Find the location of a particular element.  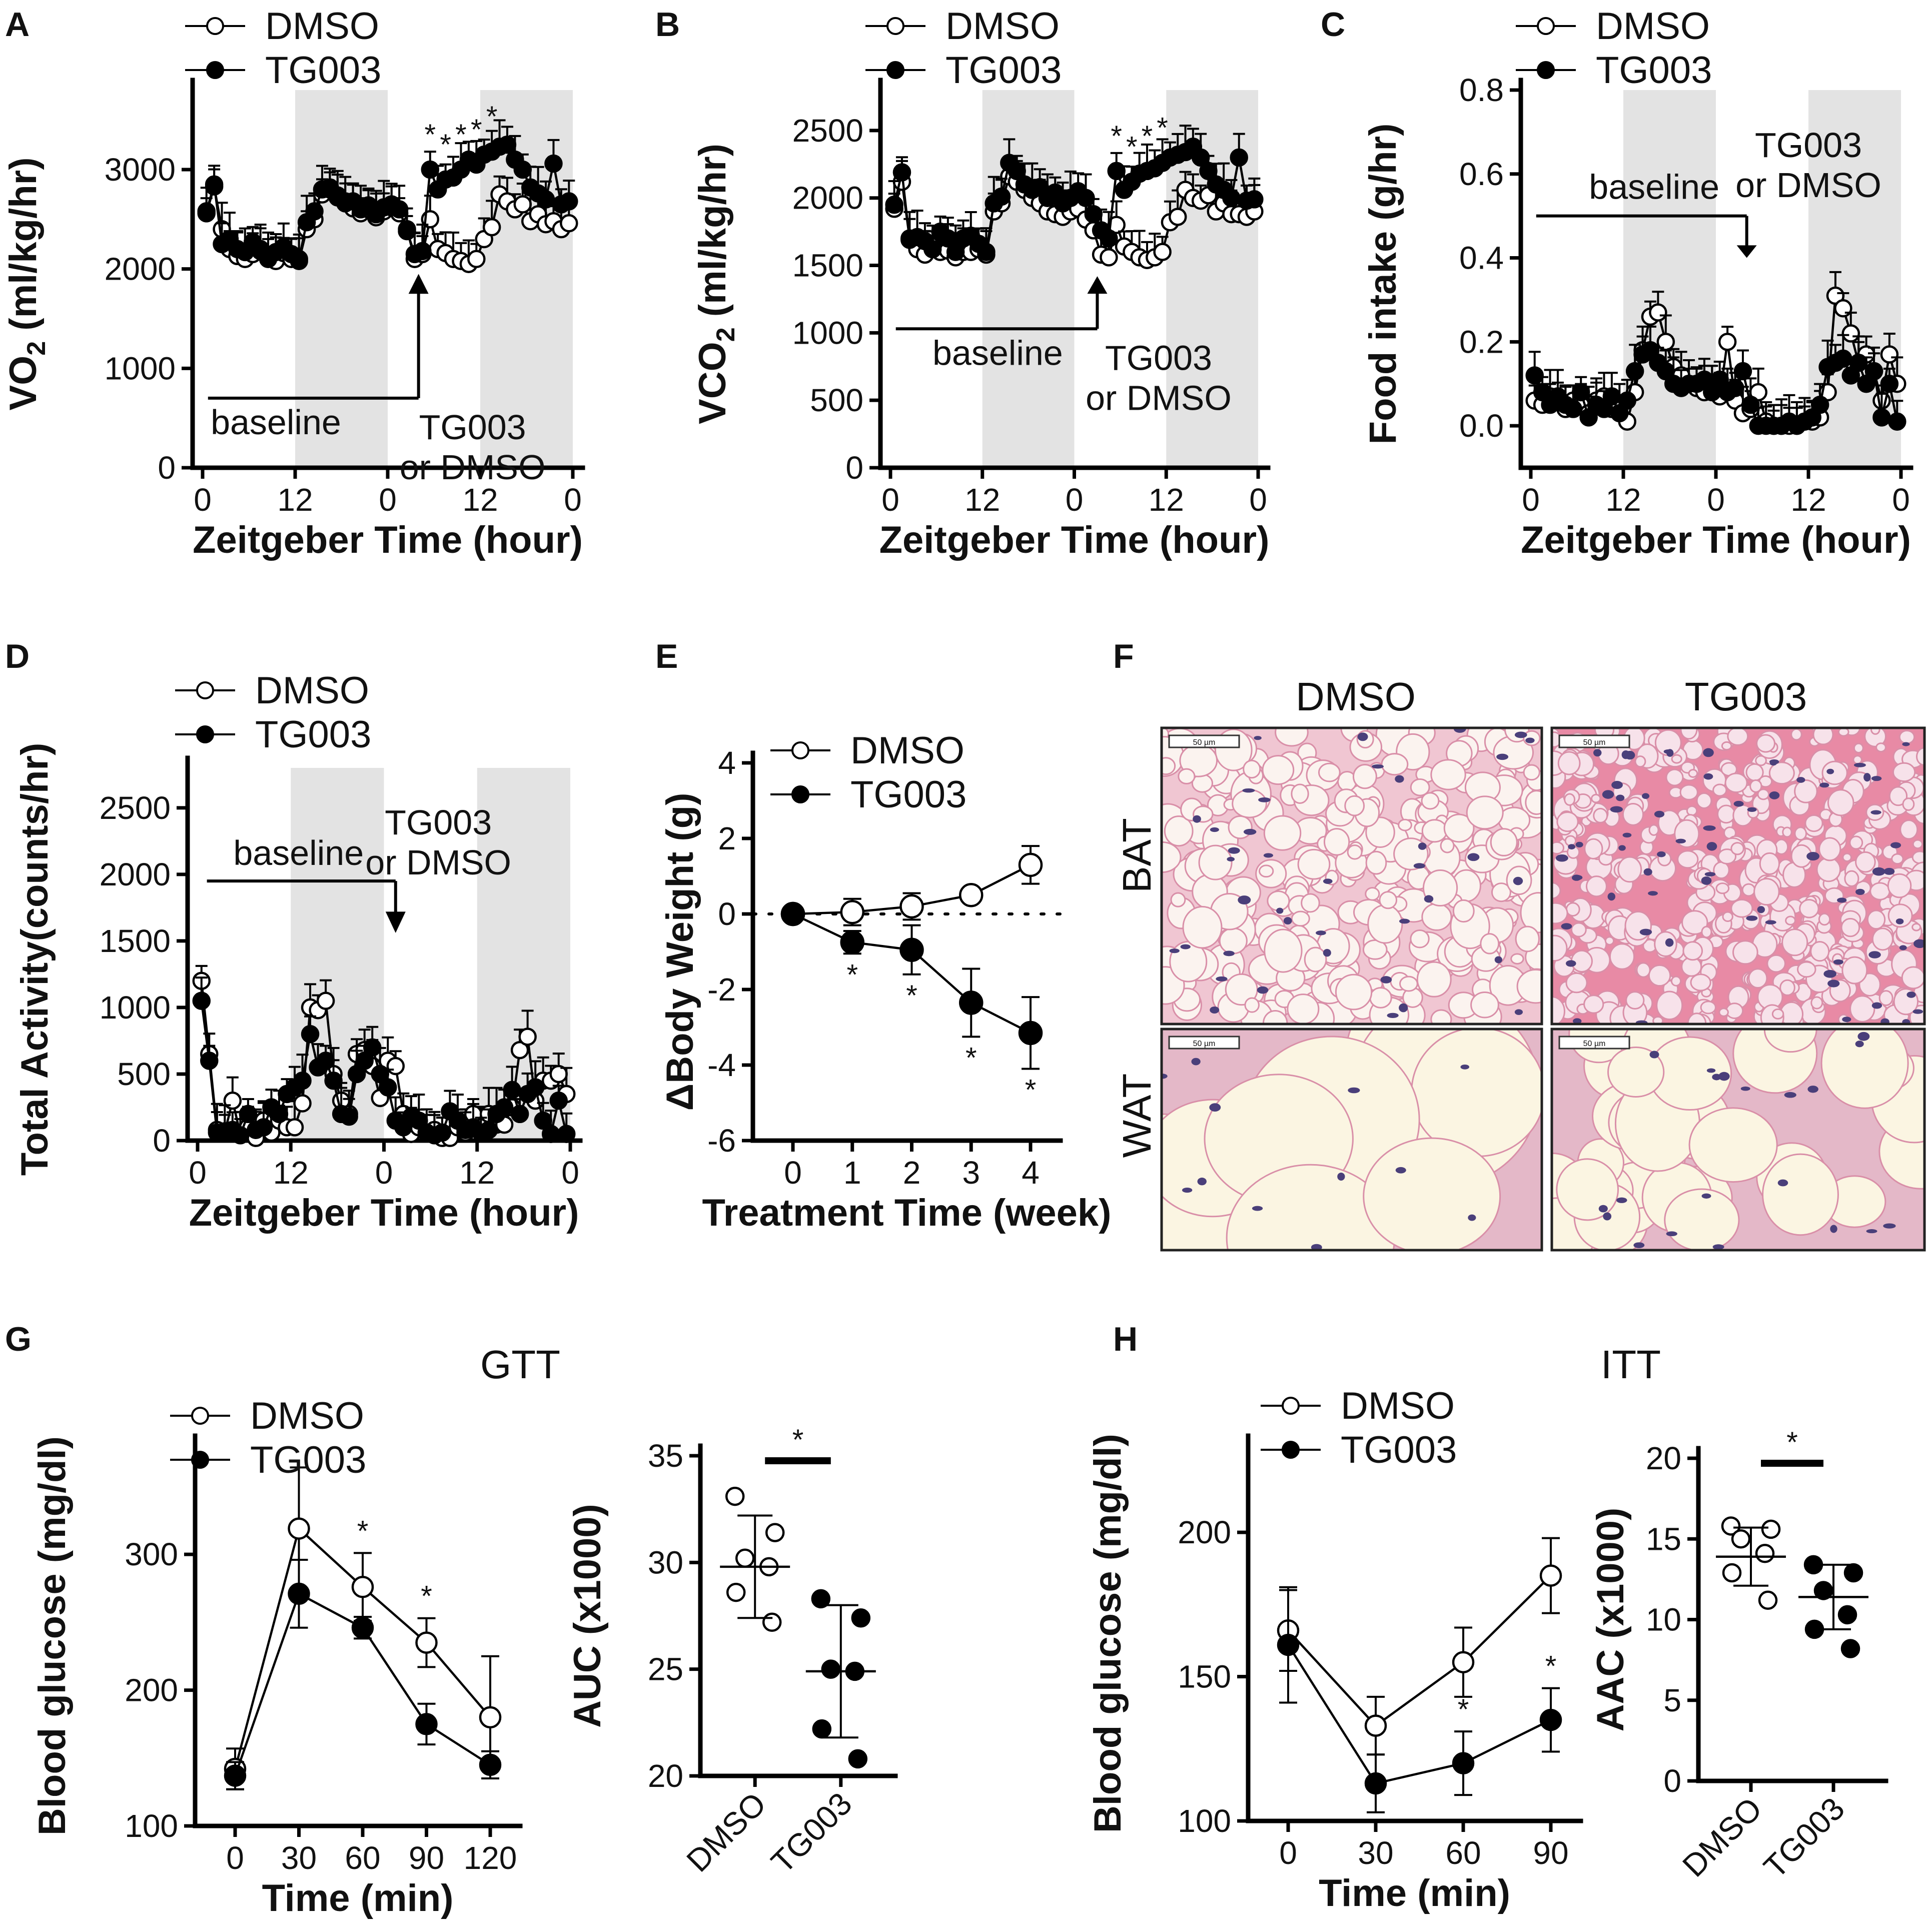

food-y-tick-label: 0.0 is located at coordinates (1481, 426).